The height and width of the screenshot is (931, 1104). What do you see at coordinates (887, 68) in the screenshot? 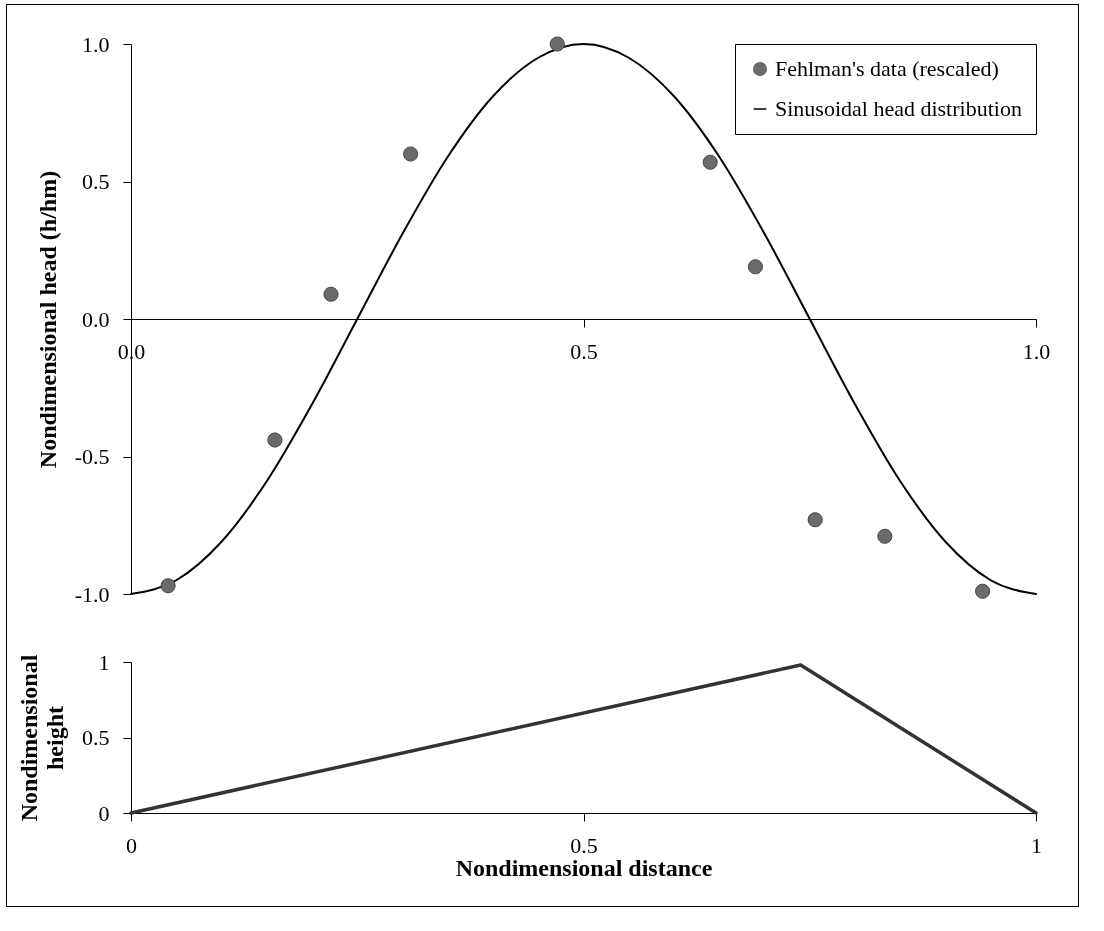
I see `legend-label: Fehlman's data (rescaled)` at bounding box center [887, 68].